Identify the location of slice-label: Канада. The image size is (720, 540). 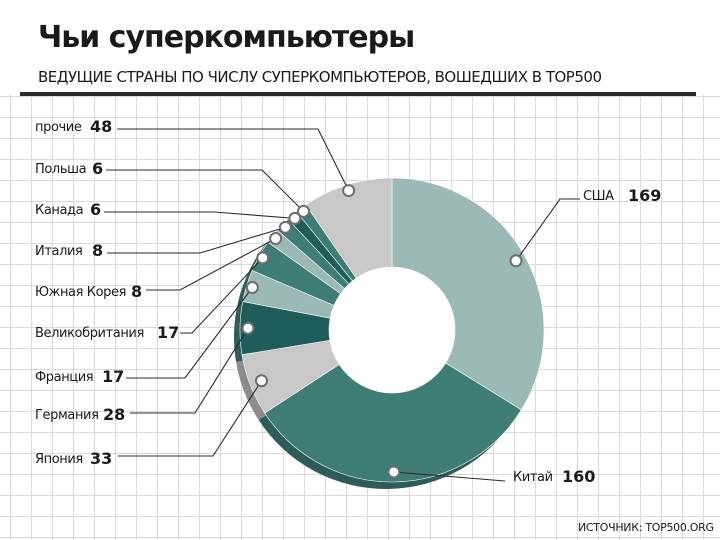
(59, 210).